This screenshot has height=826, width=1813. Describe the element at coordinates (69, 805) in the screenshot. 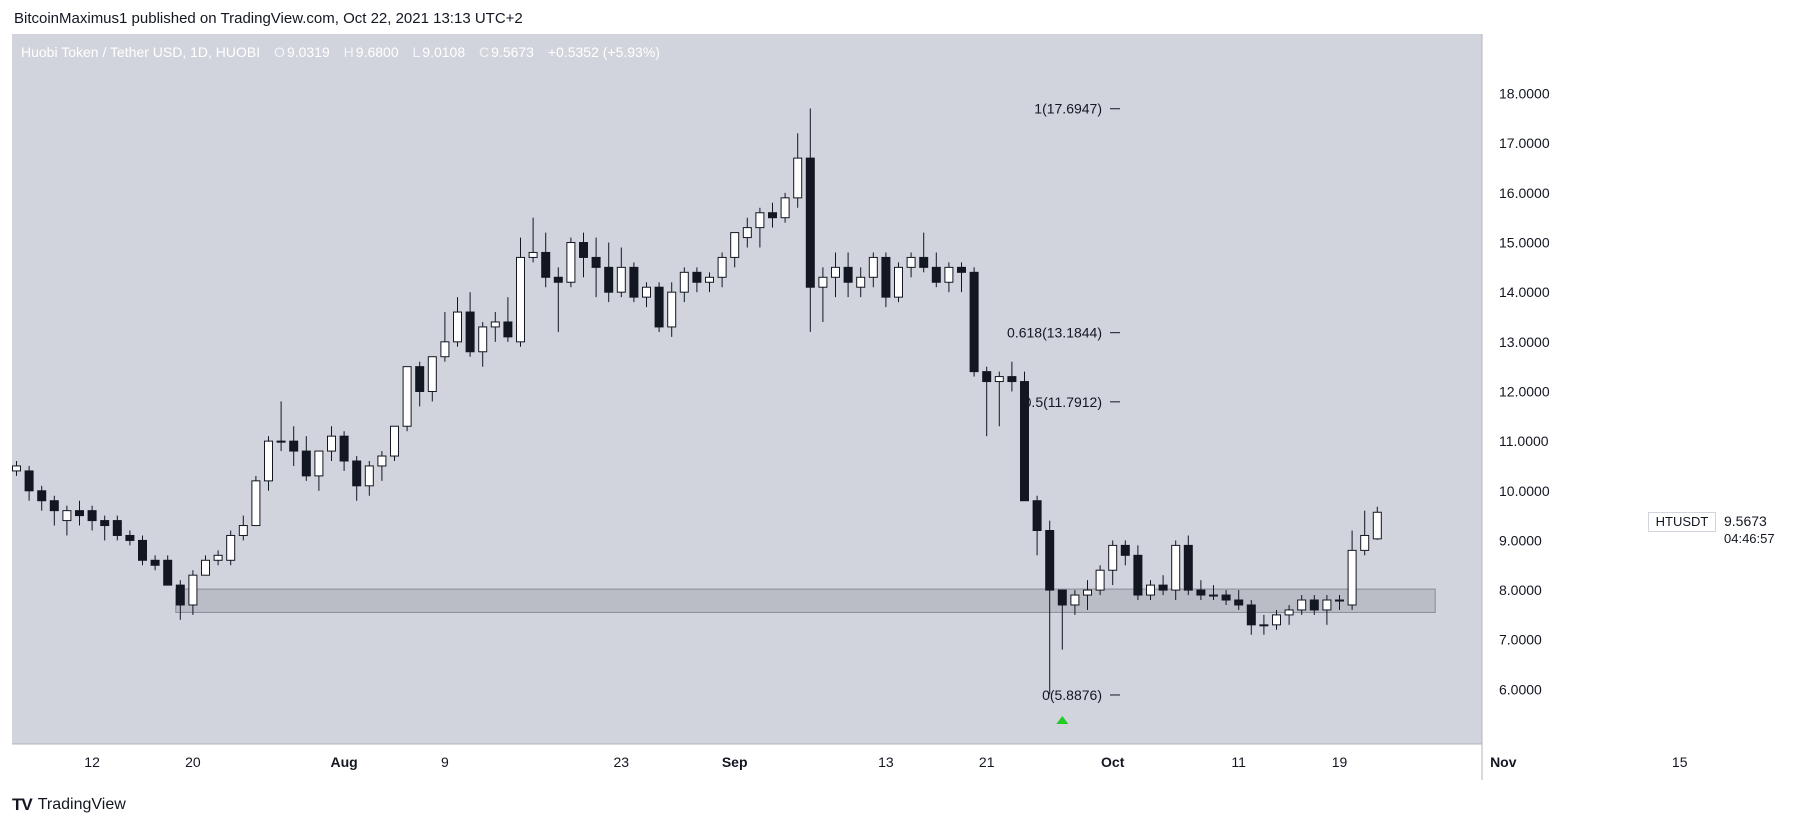

I see `footer-brand: TV TradingView` at that location.